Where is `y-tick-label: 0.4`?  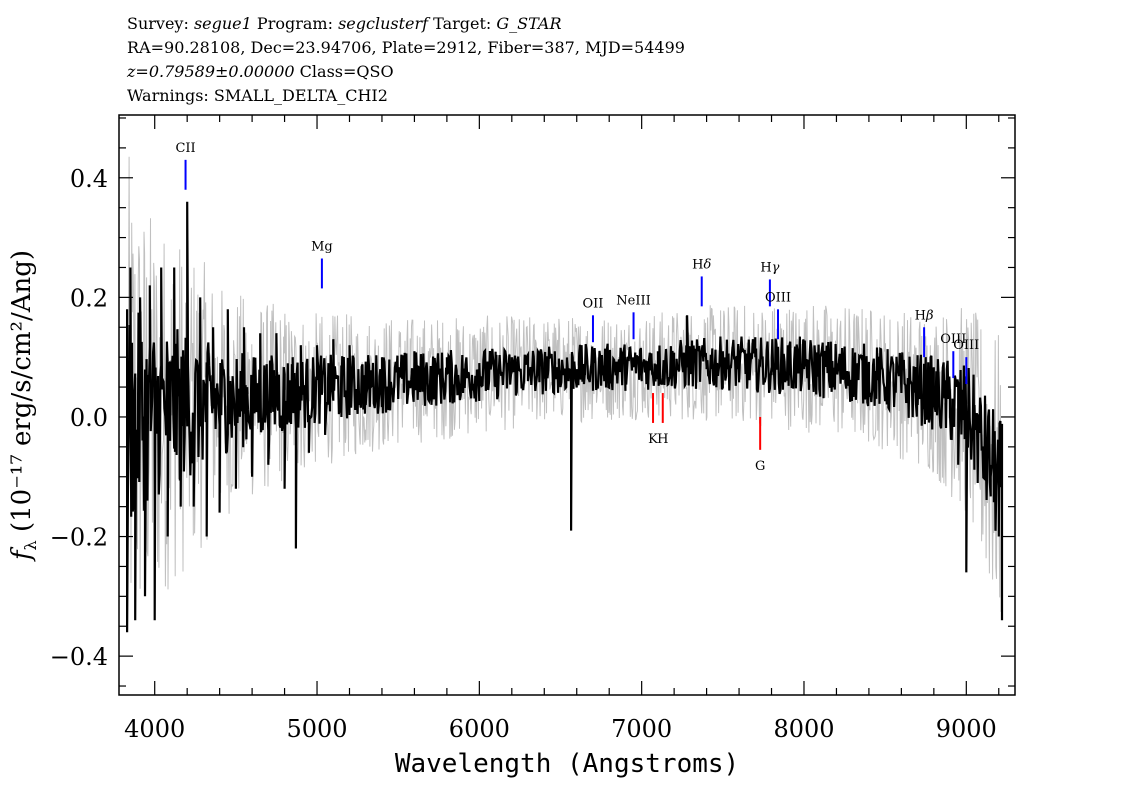
y-tick-label: 0.4 is located at coordinates (89, 179).